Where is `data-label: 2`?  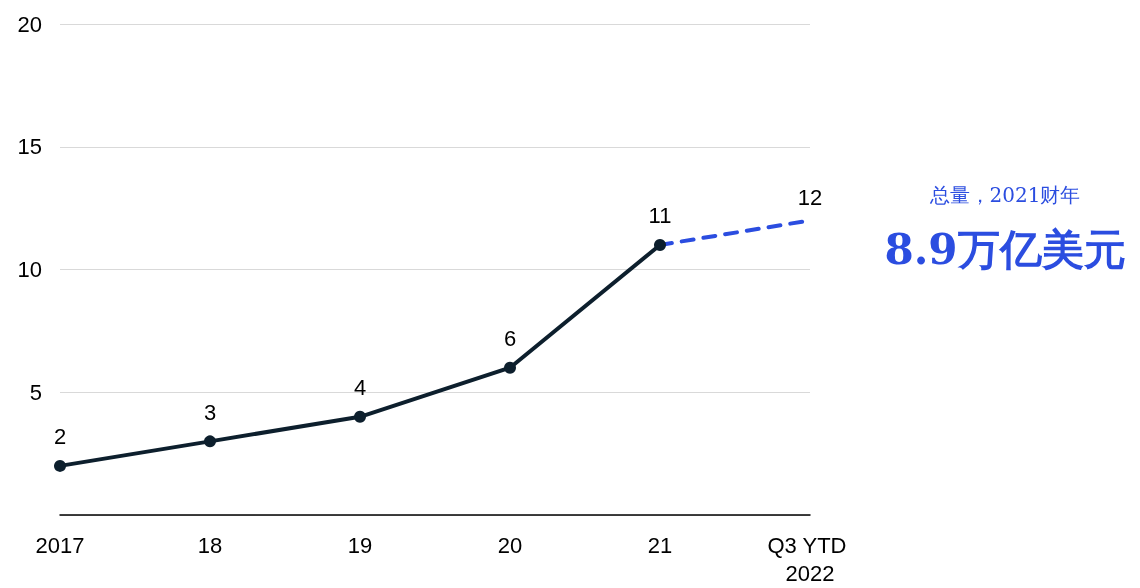 data-label: 2 is located at coordinates (60, 437).